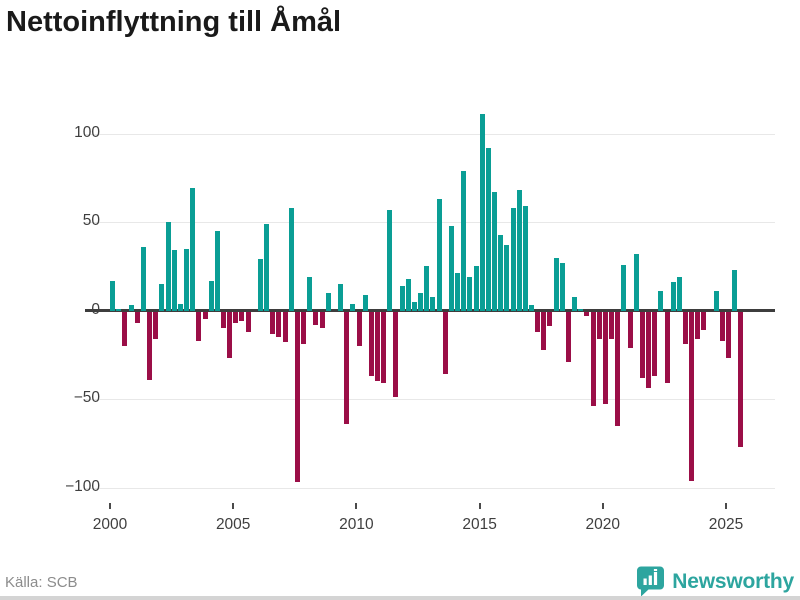 The height and width of the screenshot is (600, 800). What do you see at coordinates (479, 524) in the screenshot?
I see `x-axis-label-2015: 2015` at bounding box center [479, 524].